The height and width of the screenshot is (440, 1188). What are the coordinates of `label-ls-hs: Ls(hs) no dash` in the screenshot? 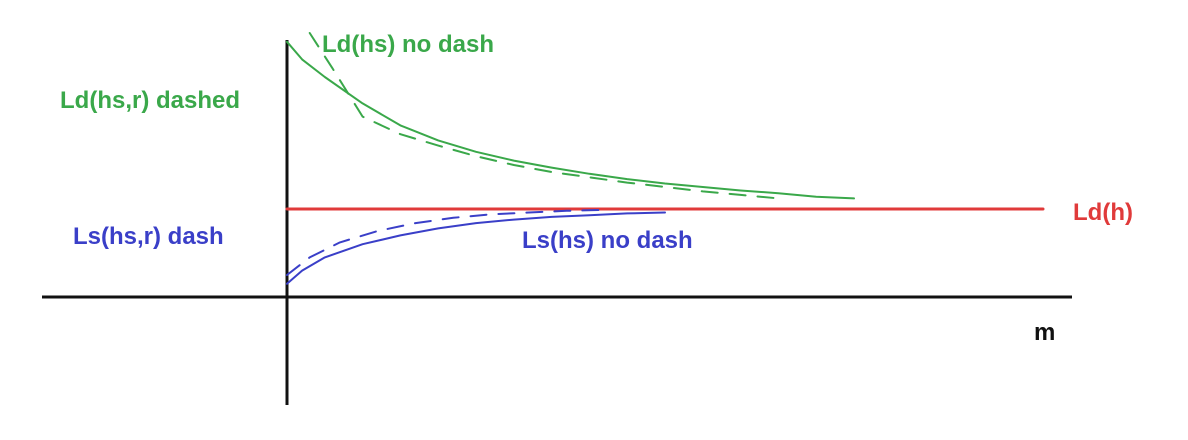 It's located at (607, 240).